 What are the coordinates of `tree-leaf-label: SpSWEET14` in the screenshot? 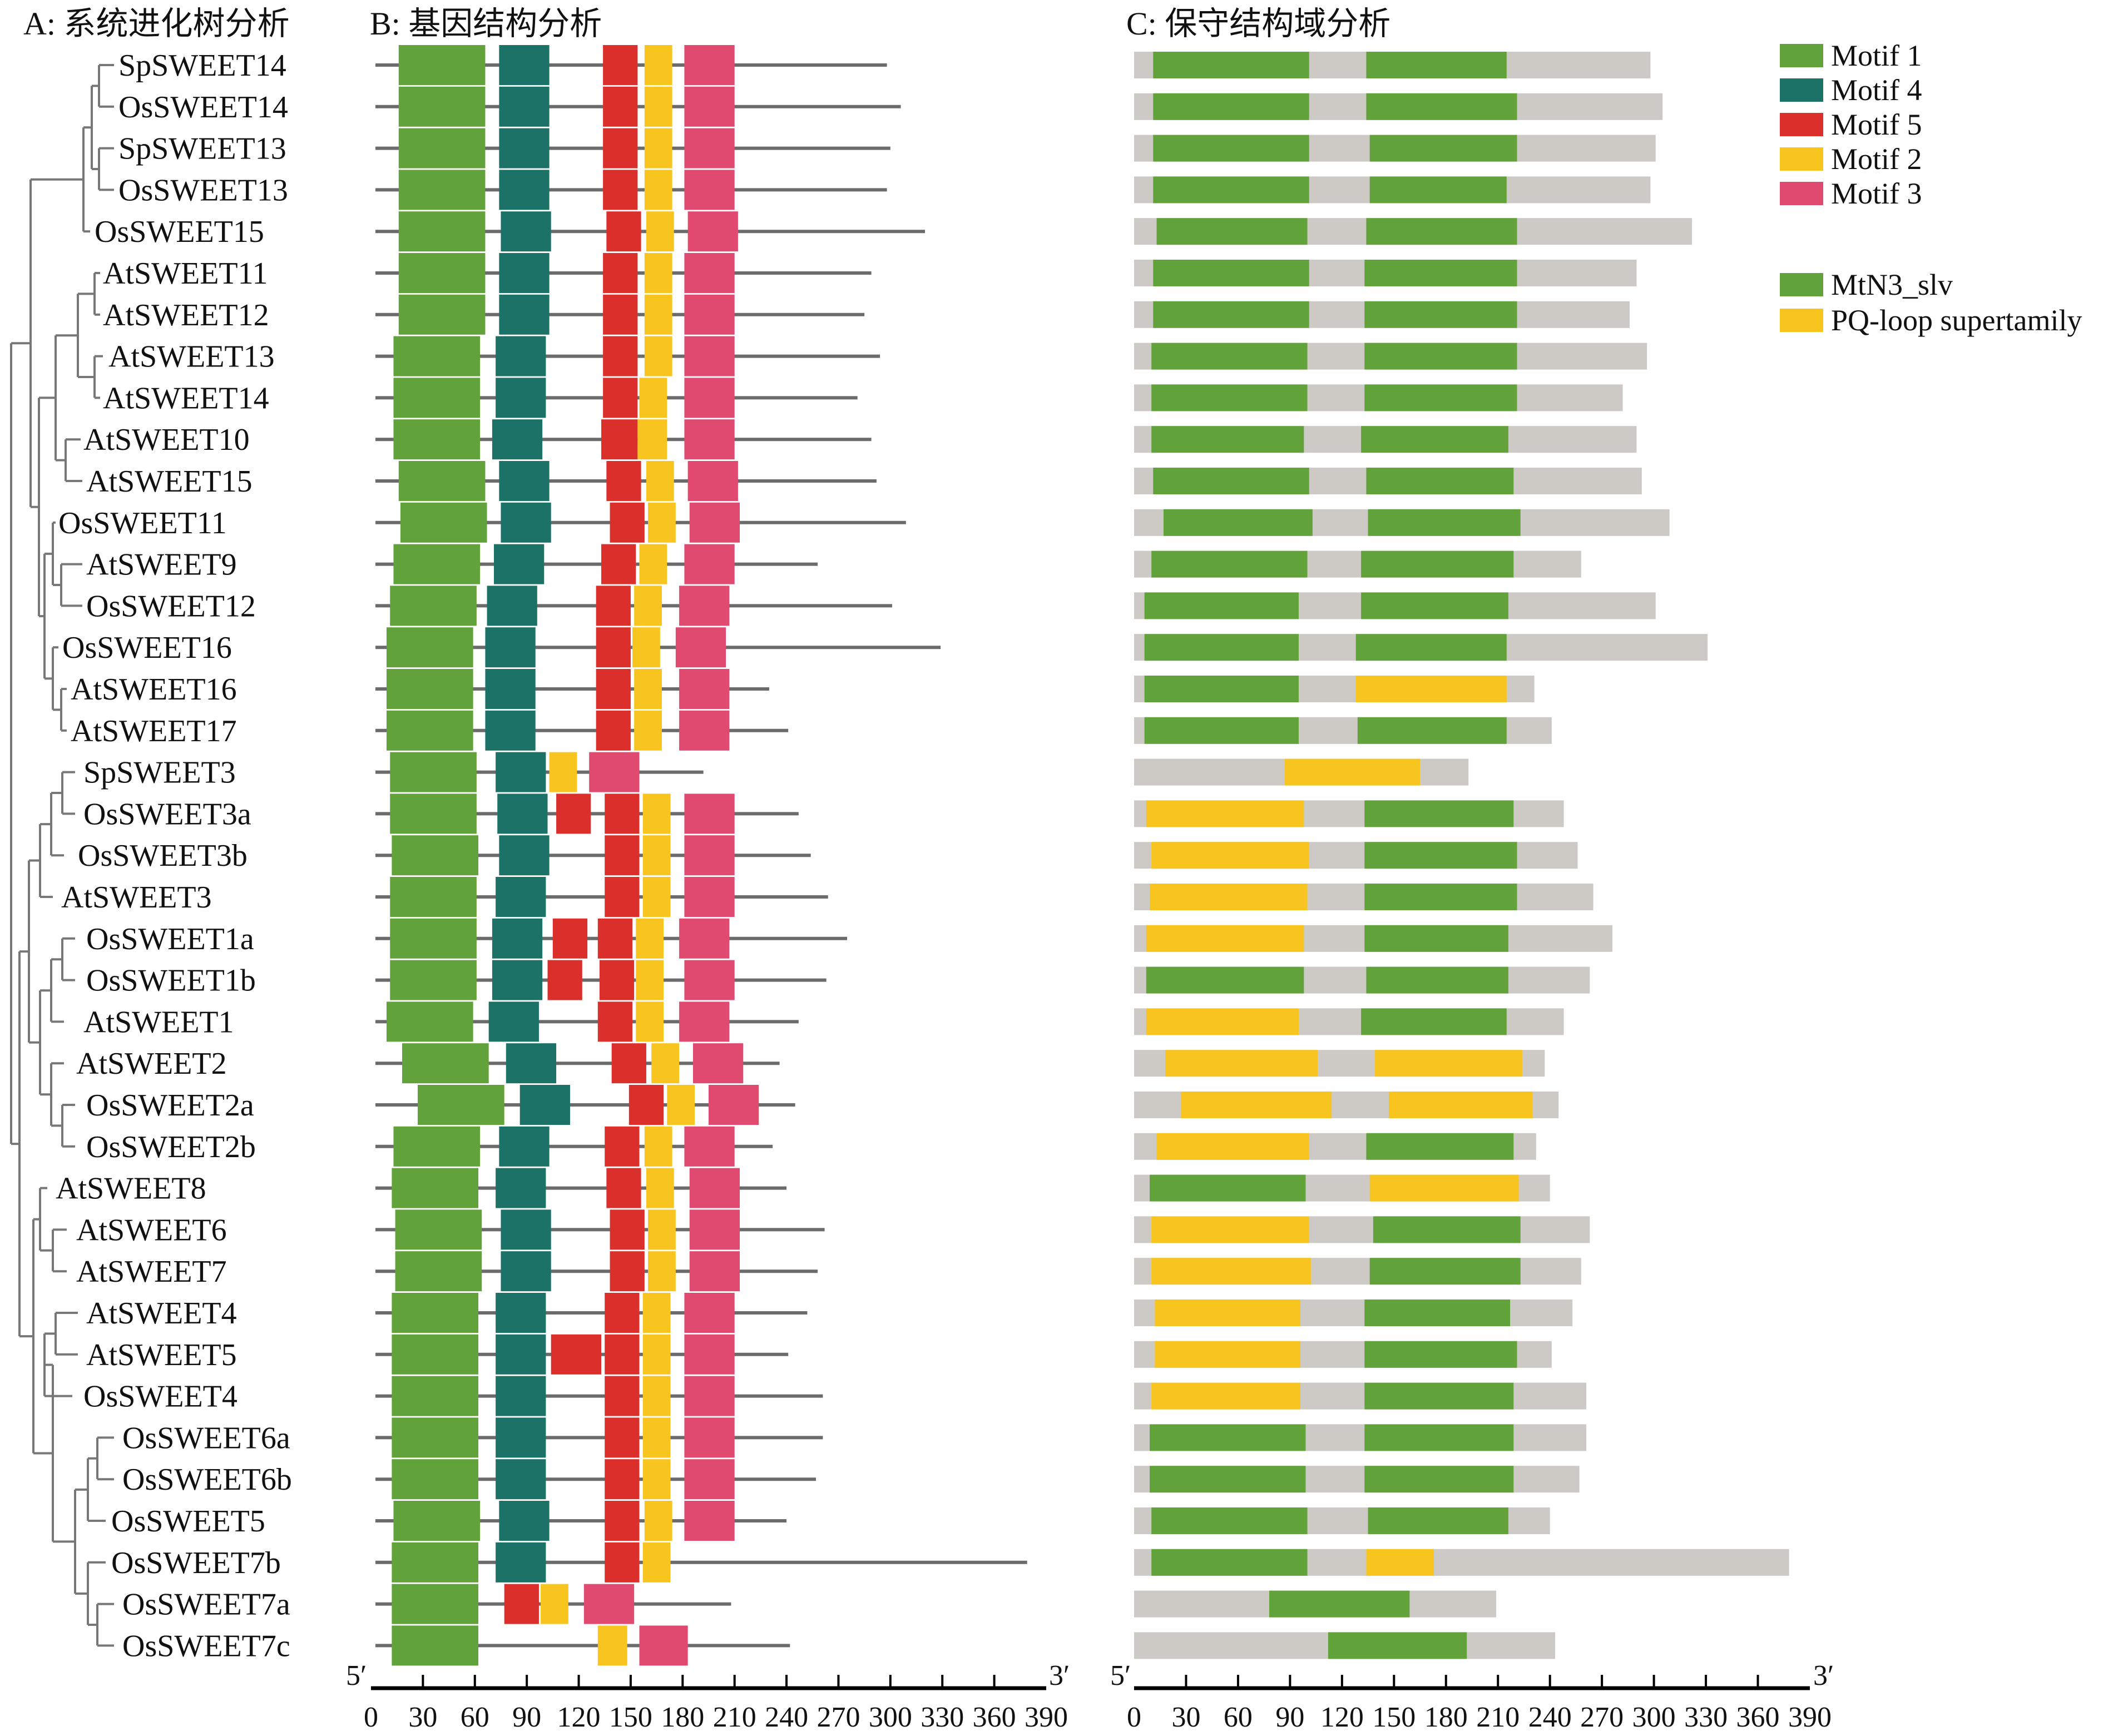 It's located at (202, 66).